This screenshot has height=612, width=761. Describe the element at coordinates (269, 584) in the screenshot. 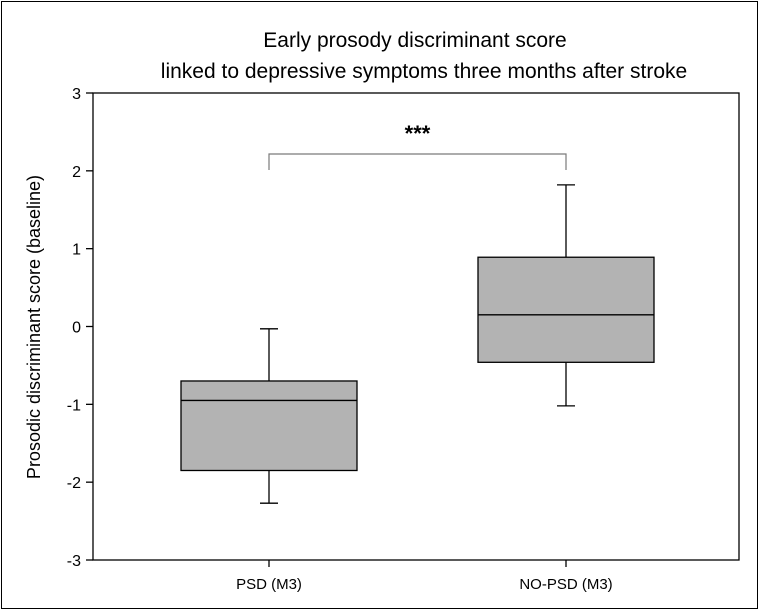

I see `x-category-label: PSD (M3)` at that location.